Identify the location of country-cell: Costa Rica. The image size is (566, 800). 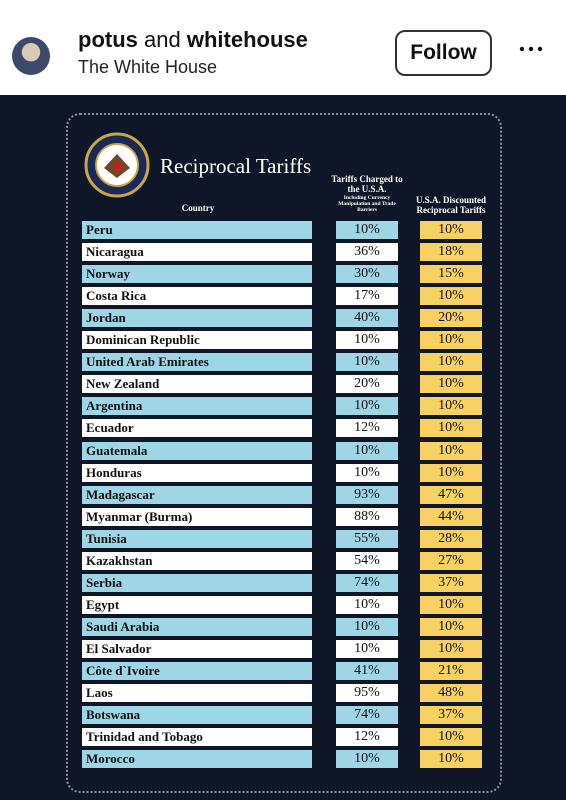
(197, 296).